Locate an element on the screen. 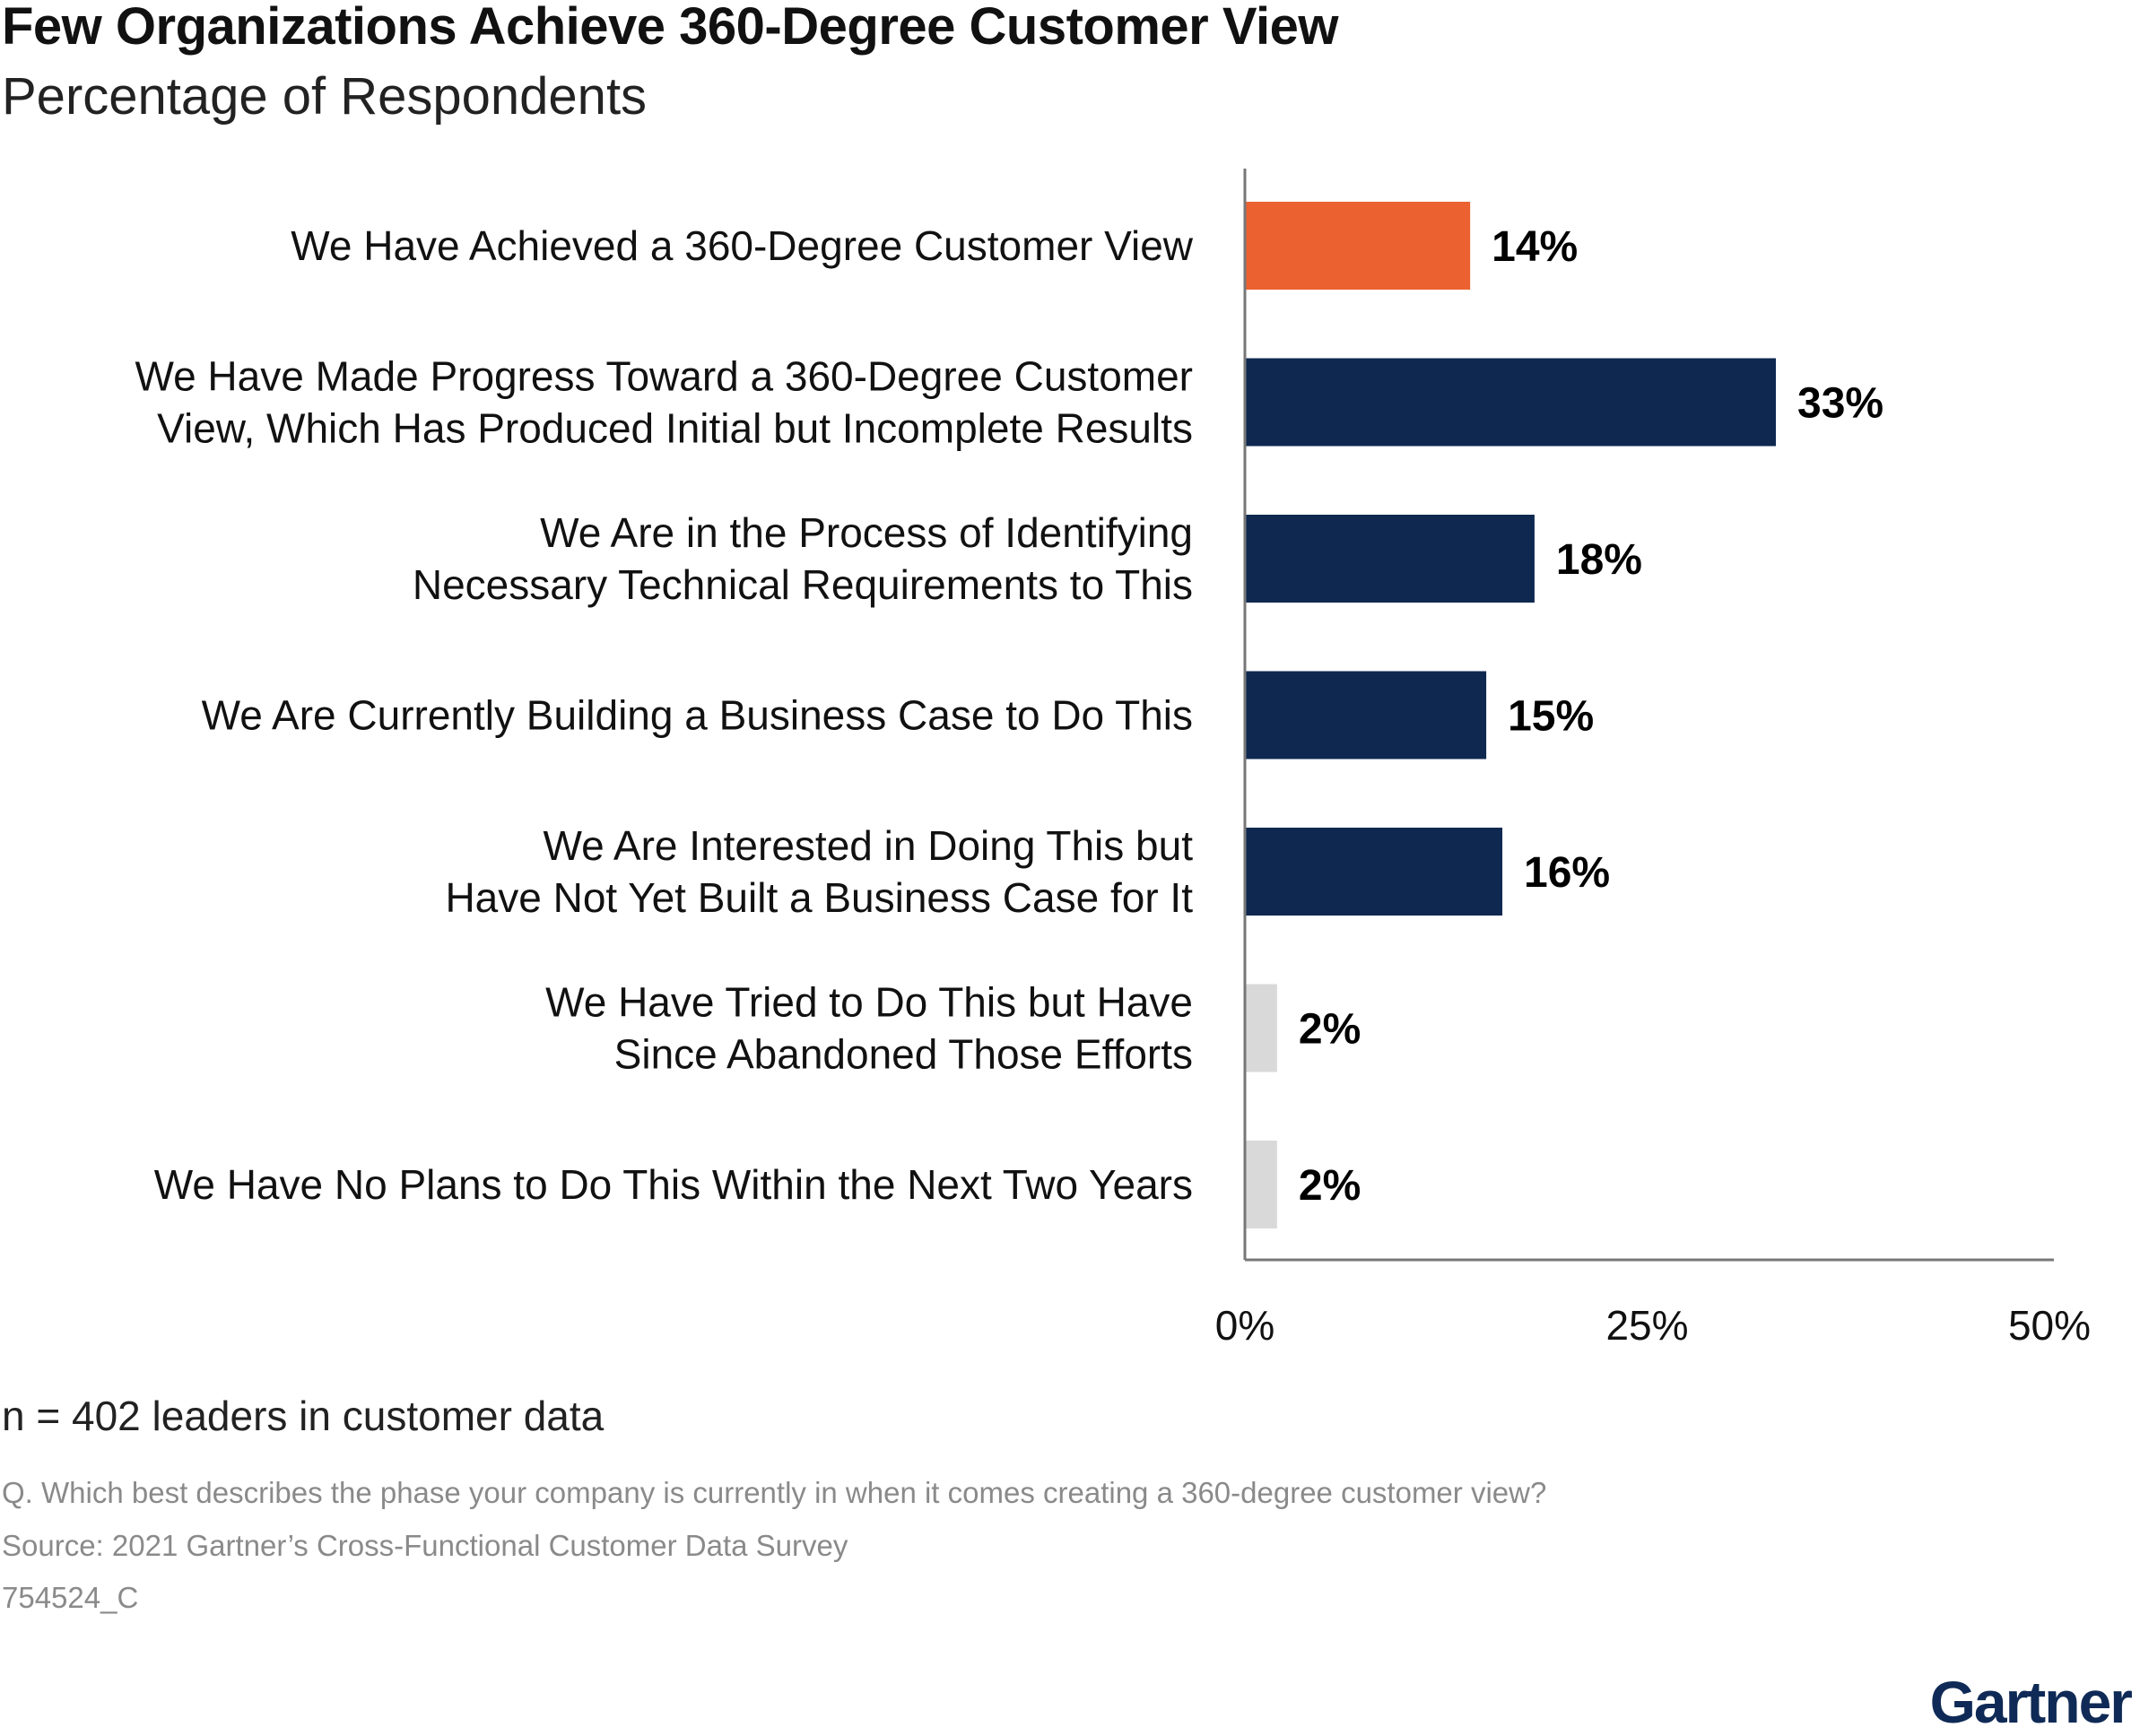 The image size is (2140, 1736). category-label: Since Abandoned Those Efforts is located at coordinates (904, 1055).